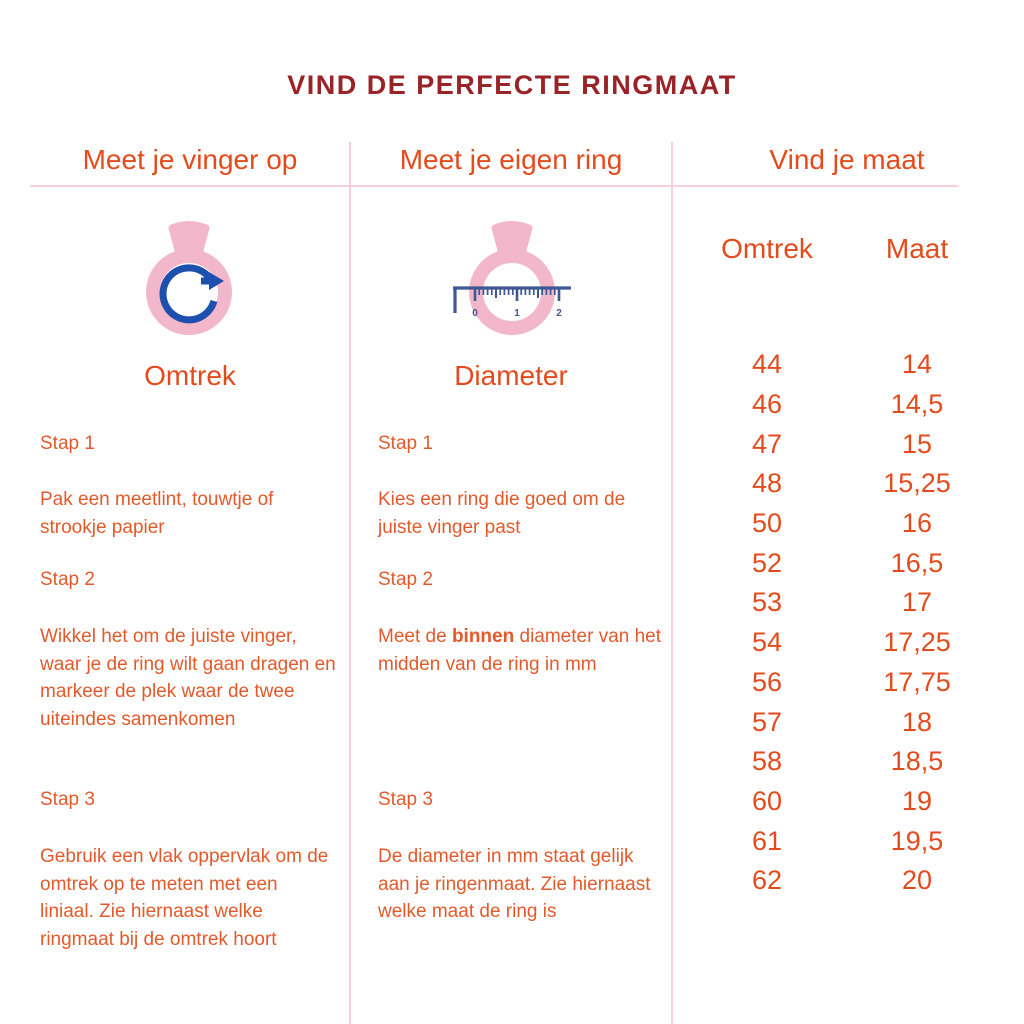 The image size is (1024, 1024). I want to click on ruler-minor-ticks, so click(517, 291).